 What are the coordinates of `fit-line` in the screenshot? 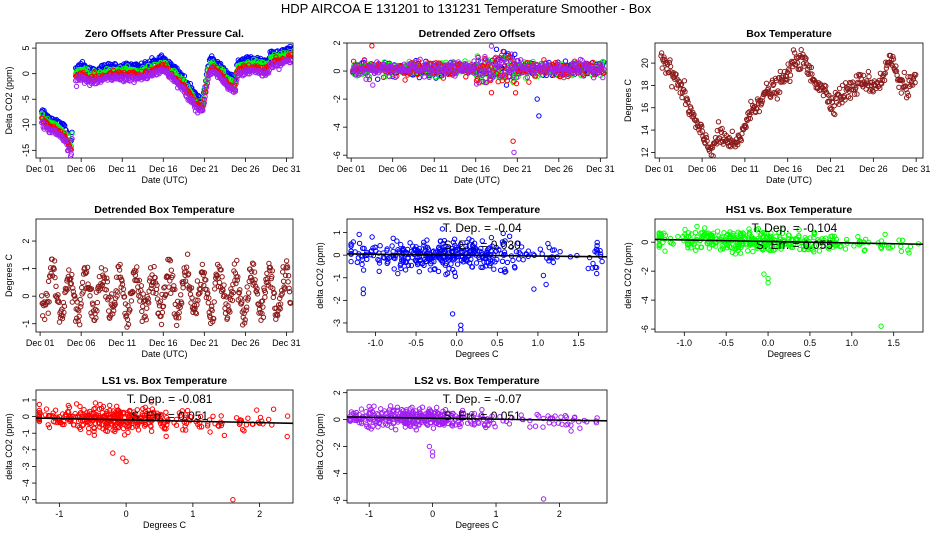 It's located at (164, 421).